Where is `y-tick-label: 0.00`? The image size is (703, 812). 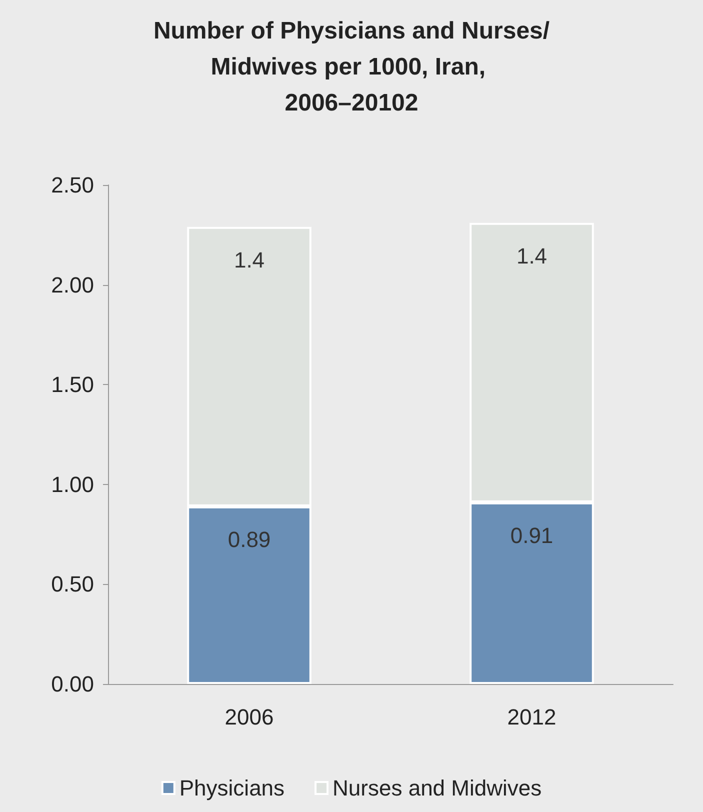
y-tick-label: 0.00 is located at coordinates (72, 684).